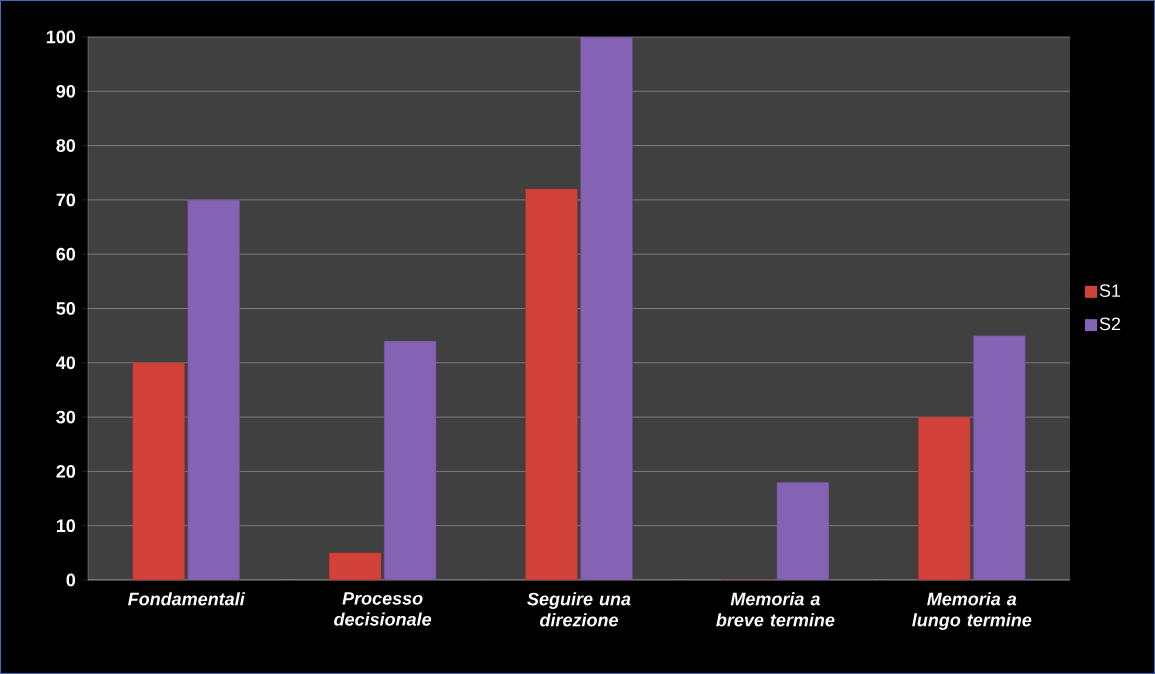 The height and width of the screenshot is (674, 1155). I want to click on x-tick-label: Memoria a lungo termine, so click(972, 611).